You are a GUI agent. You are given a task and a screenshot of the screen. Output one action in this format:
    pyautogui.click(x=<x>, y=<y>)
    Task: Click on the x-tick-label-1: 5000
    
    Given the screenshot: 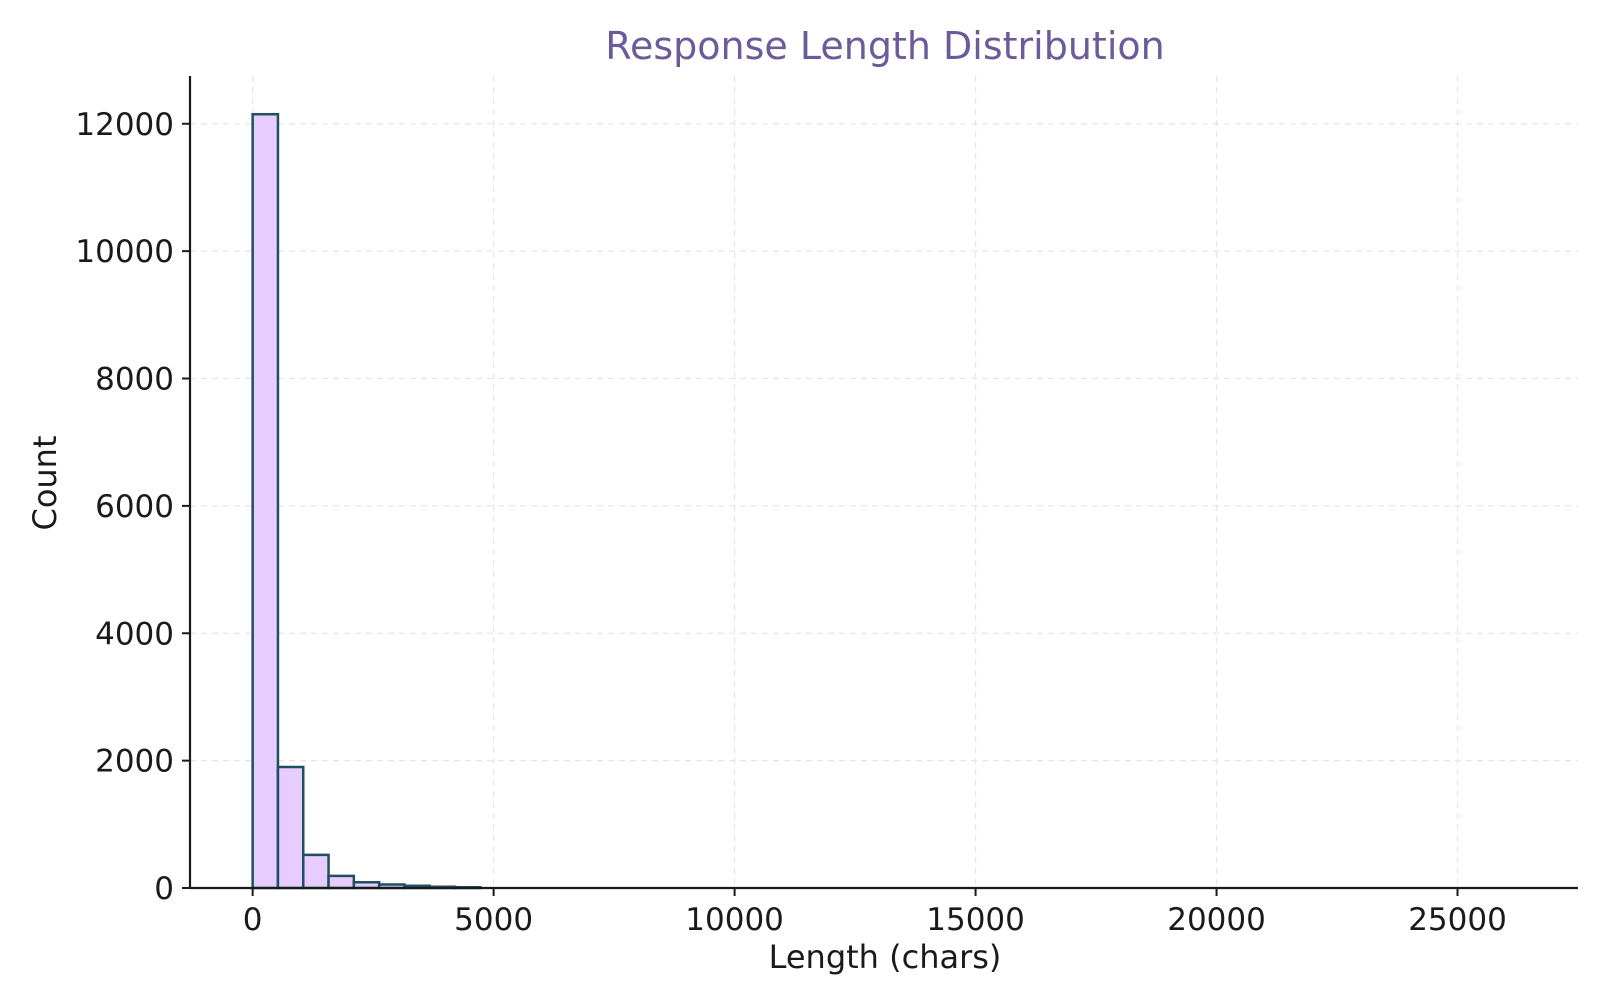 What is the action you would take?
    pyautogui.click(x=493, y=920)
    